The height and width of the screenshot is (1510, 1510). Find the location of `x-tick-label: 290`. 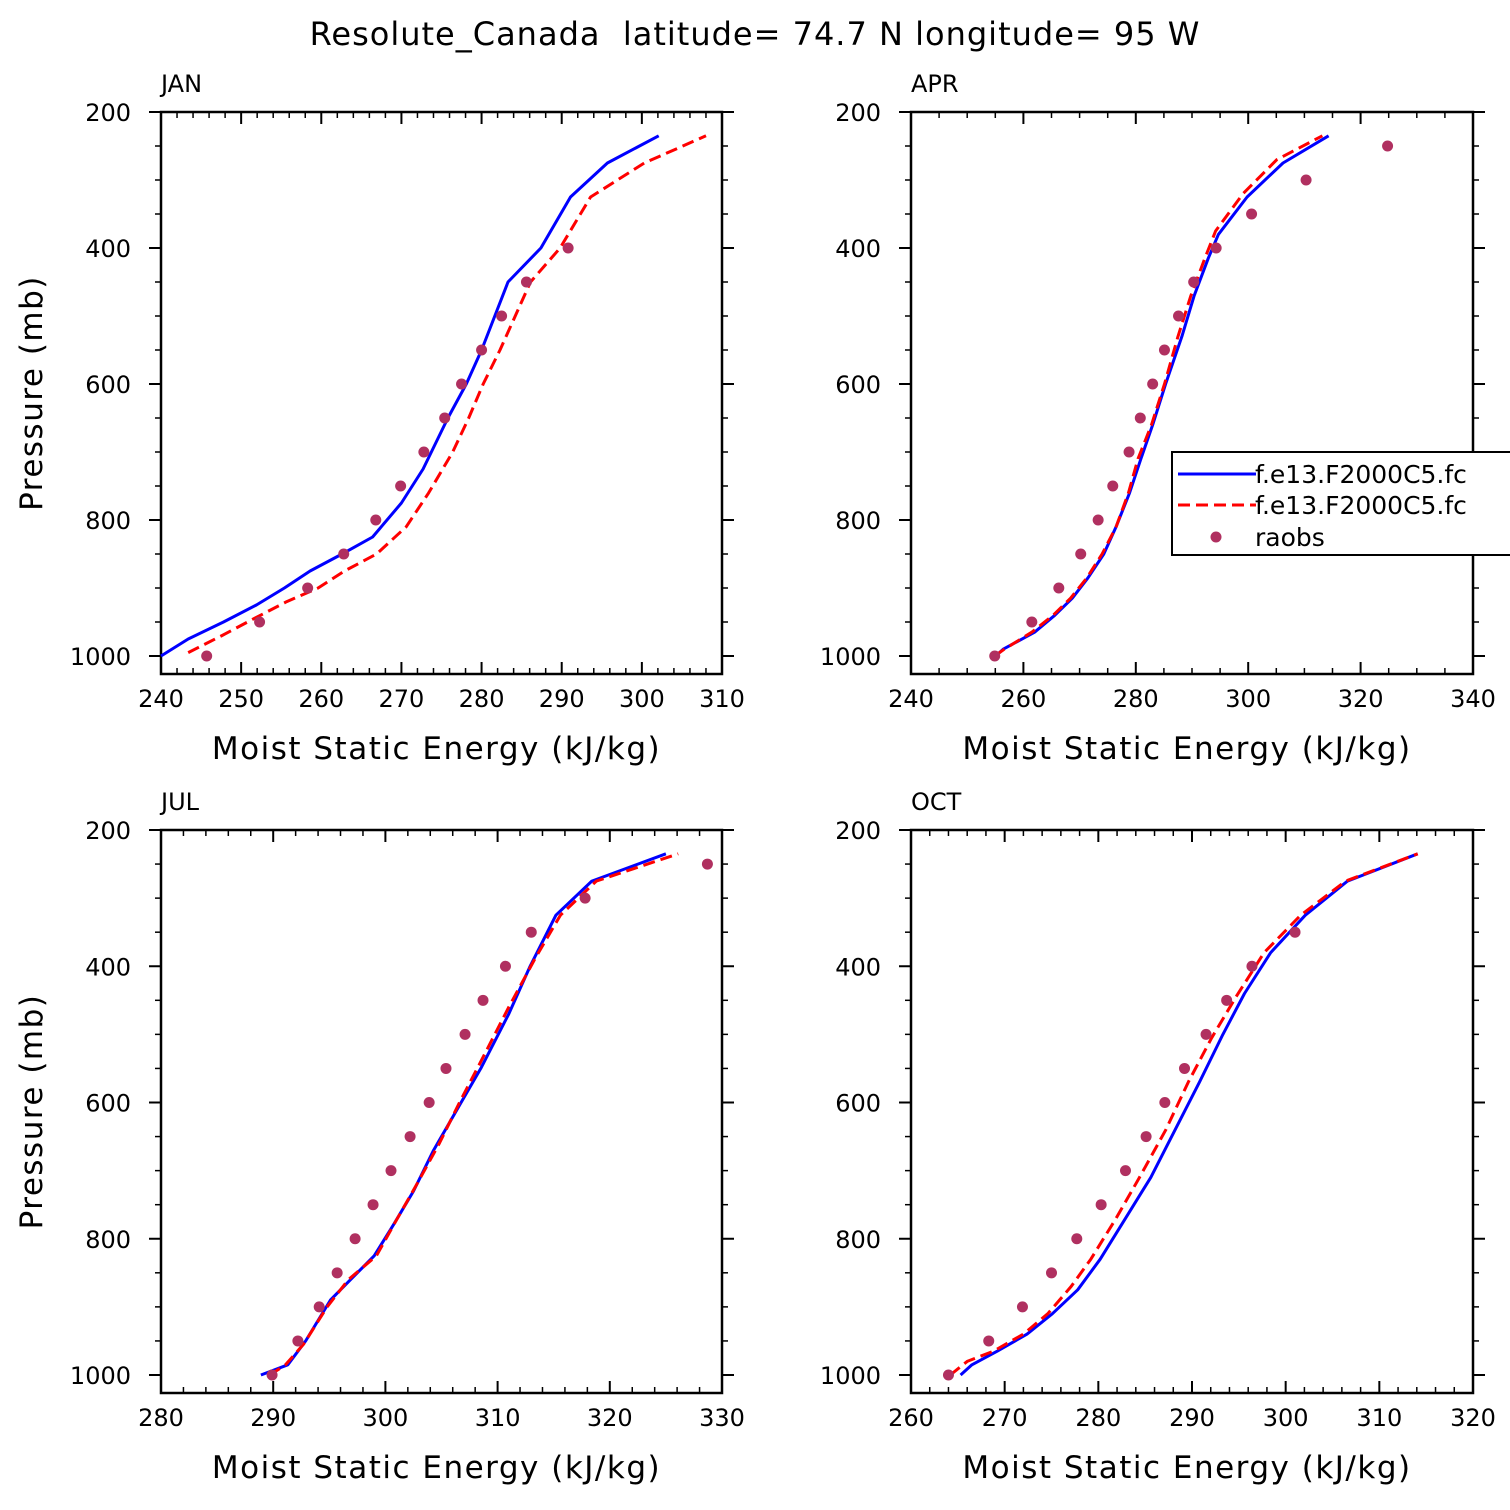

x-tick-label: 290 is located at coordinates (273, 1418).